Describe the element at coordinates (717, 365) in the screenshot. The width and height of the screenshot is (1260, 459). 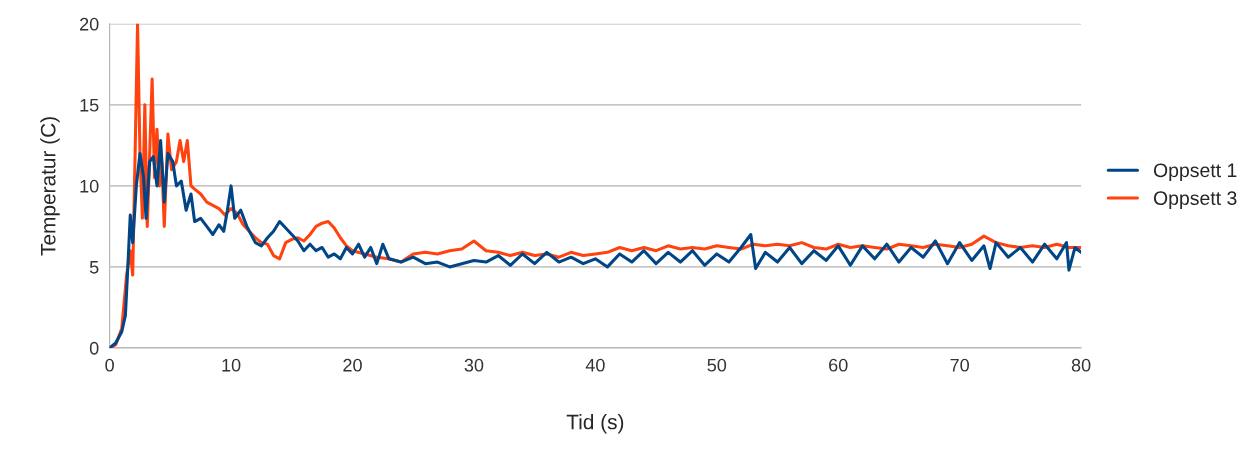
I see `x-tick-label: 50` at that location.